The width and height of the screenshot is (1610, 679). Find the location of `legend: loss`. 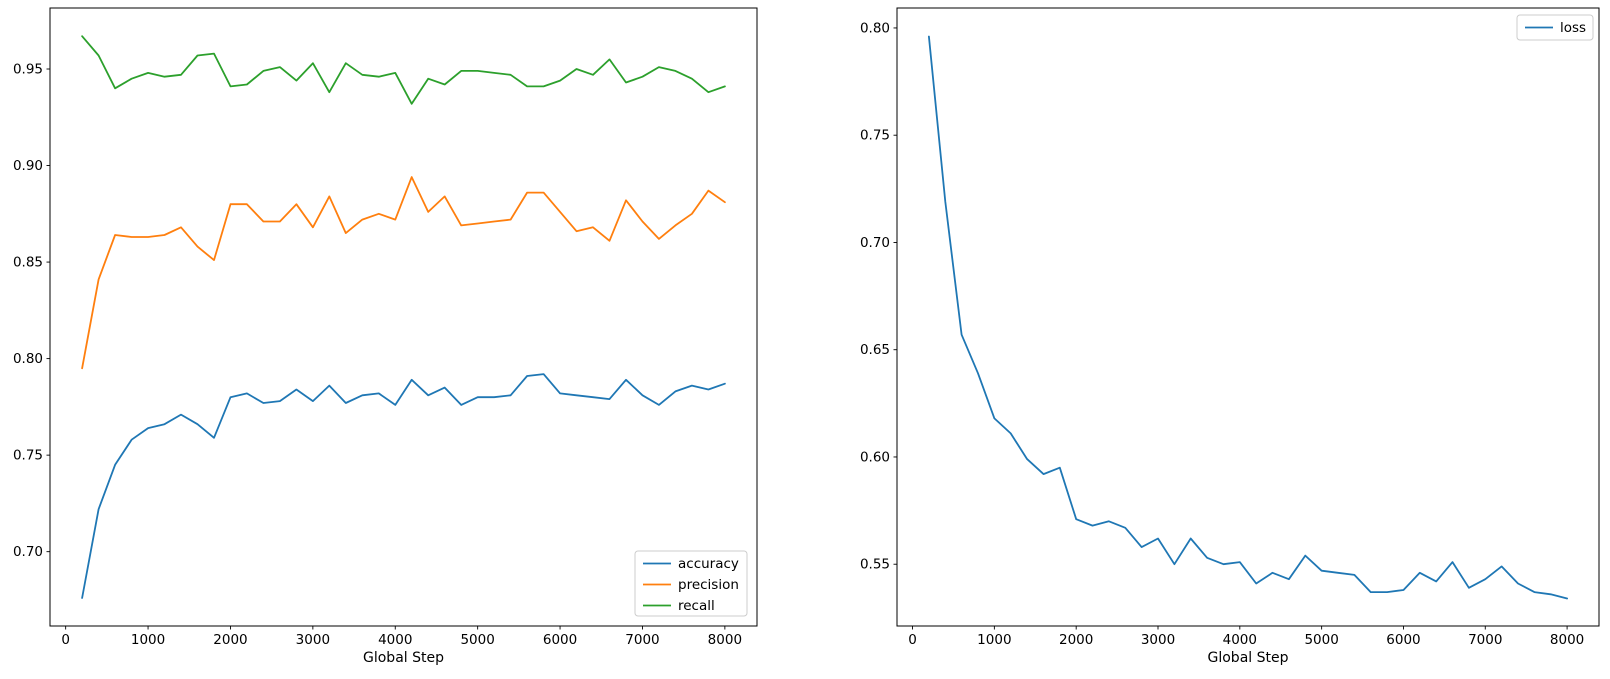

legend: loss is located at coordinates (1555, 27).